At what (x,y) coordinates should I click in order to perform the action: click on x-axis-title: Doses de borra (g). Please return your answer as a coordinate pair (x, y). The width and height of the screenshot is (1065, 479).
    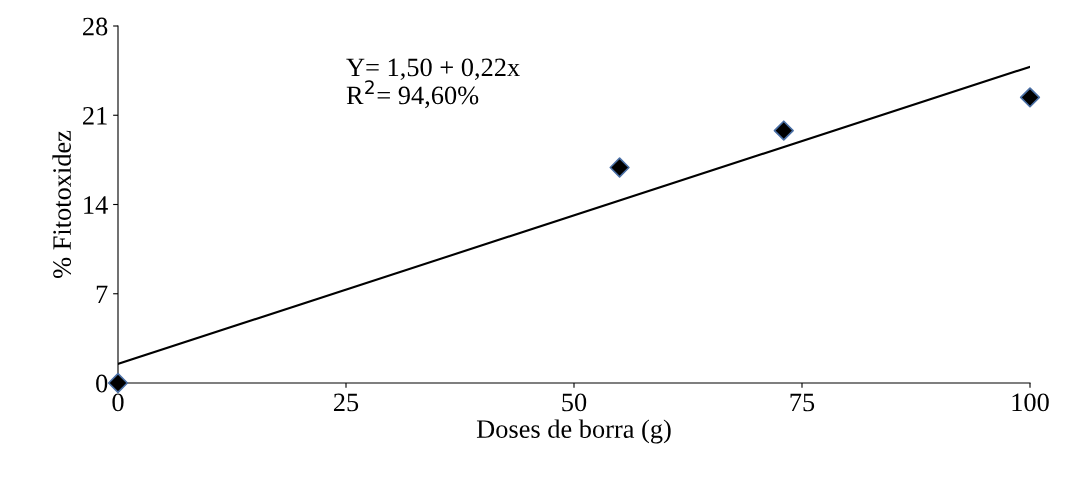
    Looking at the image, I should click on (573, 431).